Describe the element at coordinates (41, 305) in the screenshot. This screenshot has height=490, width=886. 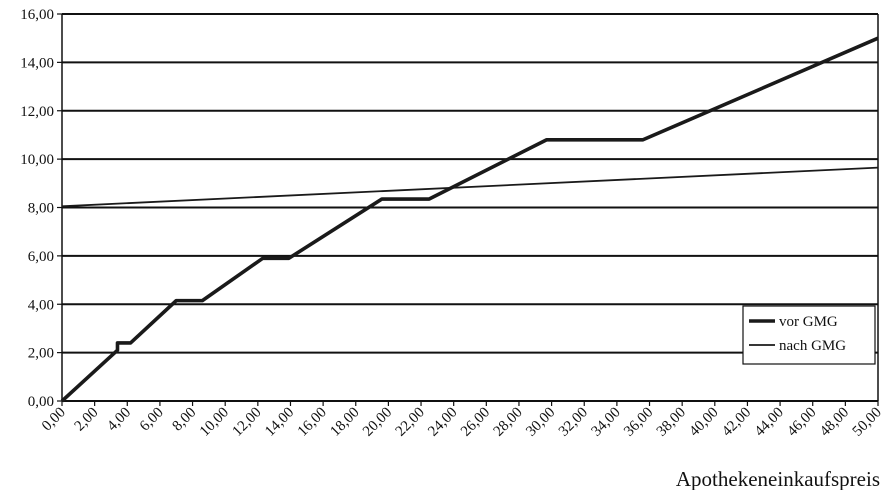
I see `y-tick-label: 4,00` at that location.